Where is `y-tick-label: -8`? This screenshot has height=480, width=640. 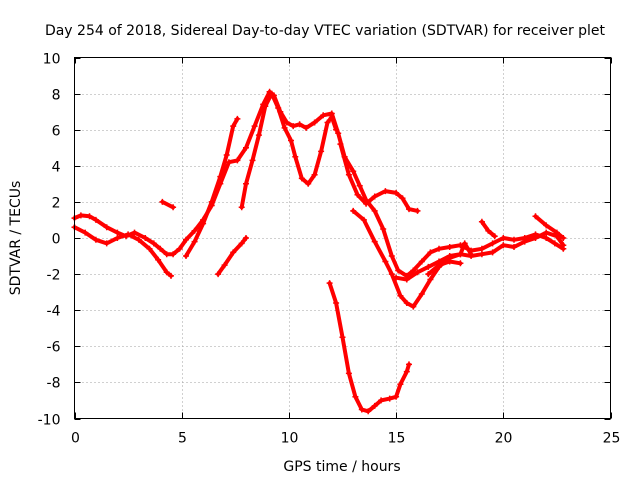
y-tick-label: -8 is located at coordinates (54, 384).